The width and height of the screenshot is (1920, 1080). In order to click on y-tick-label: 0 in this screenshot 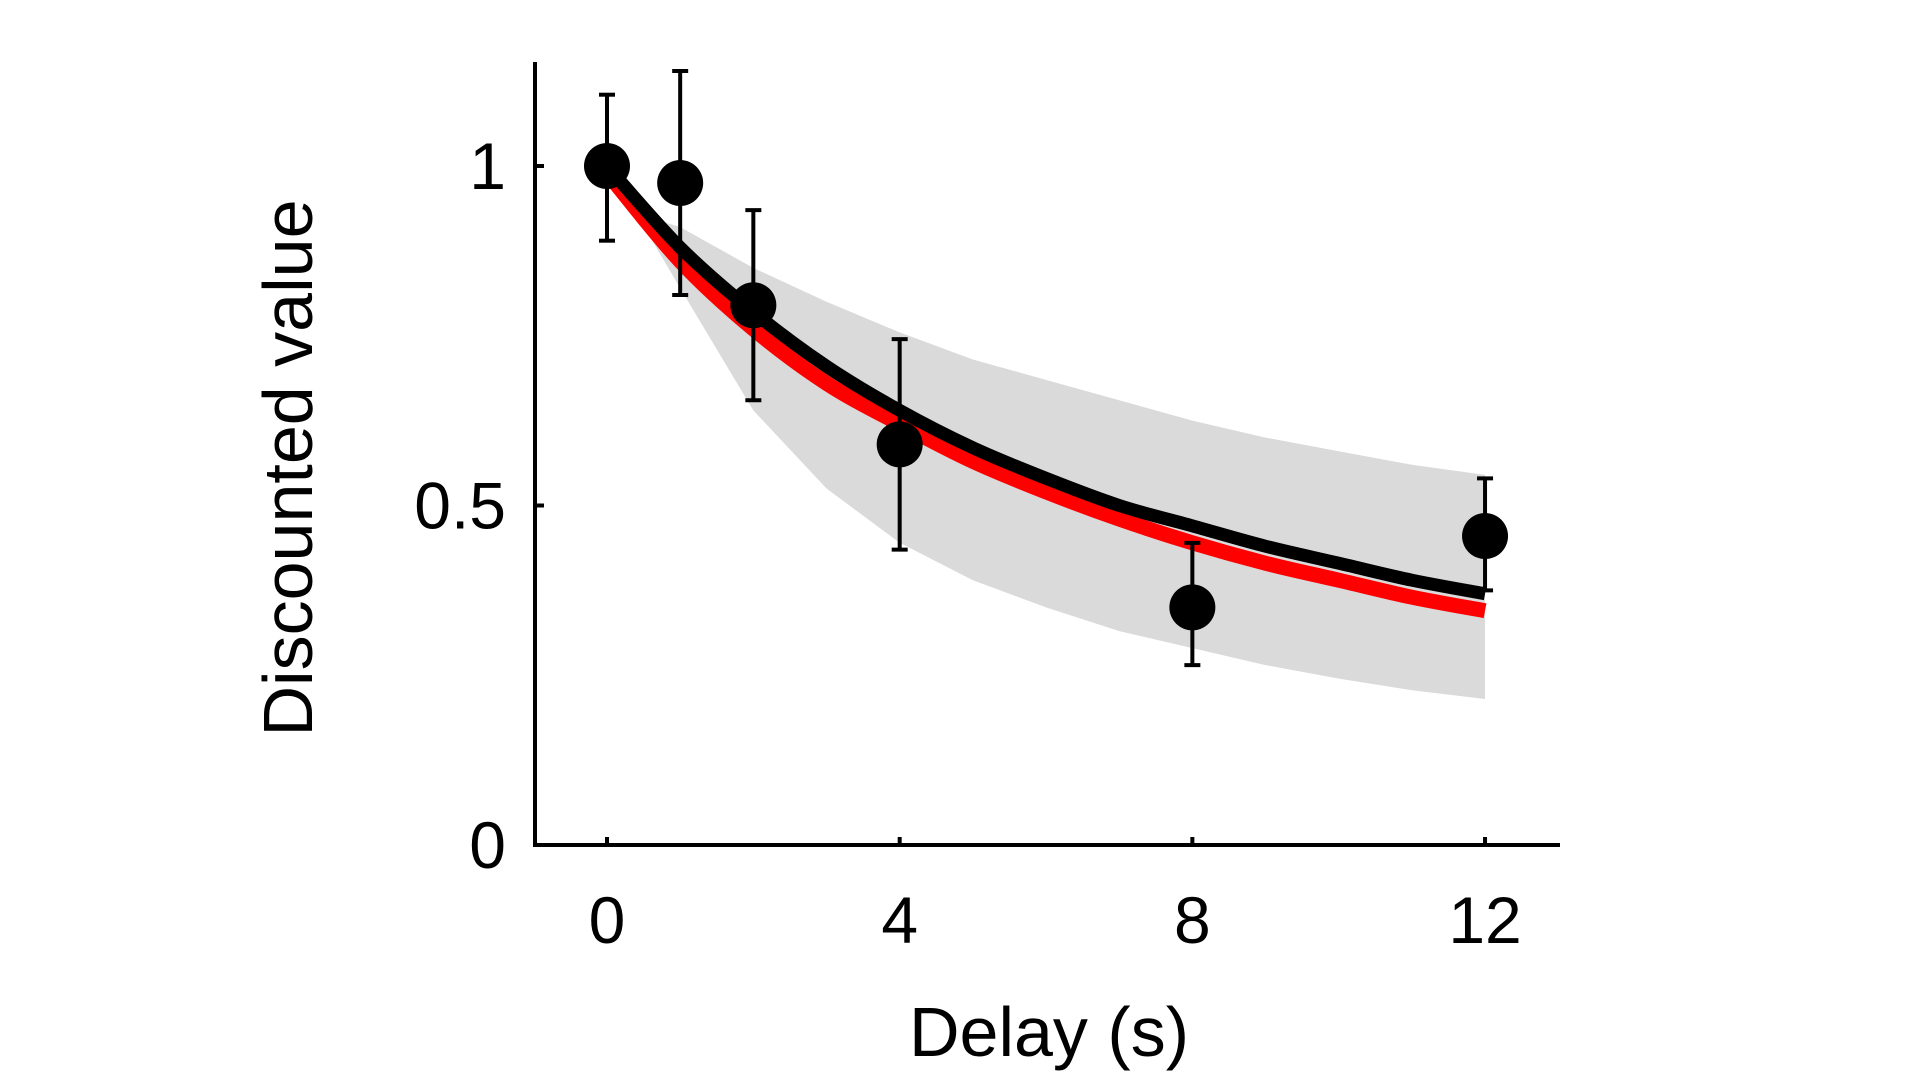, I will do `click(487, 845)`.